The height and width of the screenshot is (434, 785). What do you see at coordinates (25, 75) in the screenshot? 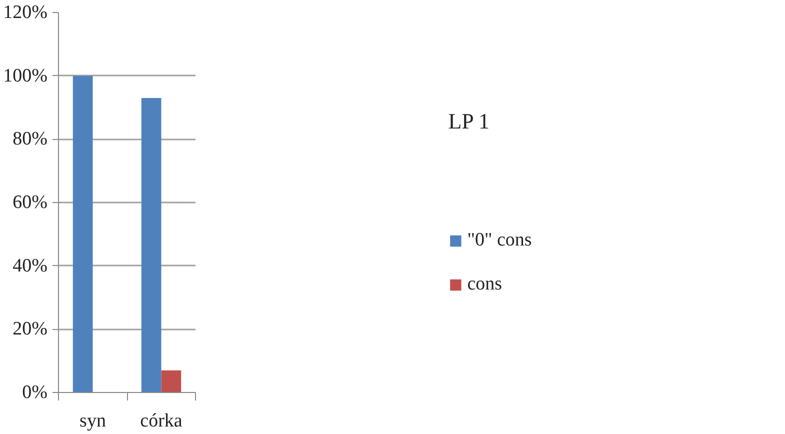
I see `y-tick-label: 100%` at bounding box center [25, 75].